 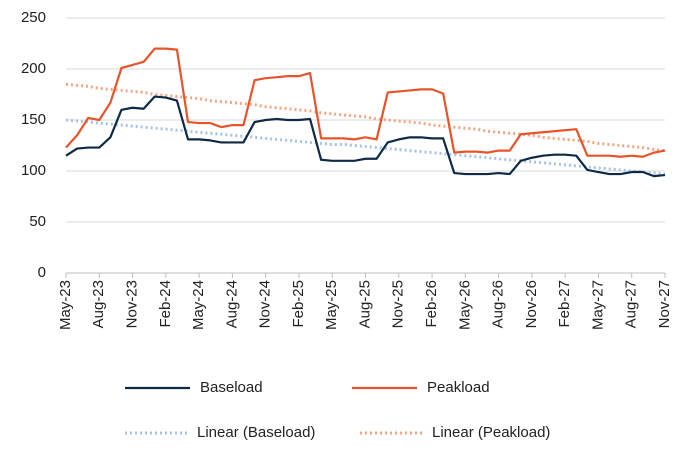 What do you see at coordinates (331, 305) in the screenshot?
I see `x-tick-label: May-25` at bounding box center [331, 305].